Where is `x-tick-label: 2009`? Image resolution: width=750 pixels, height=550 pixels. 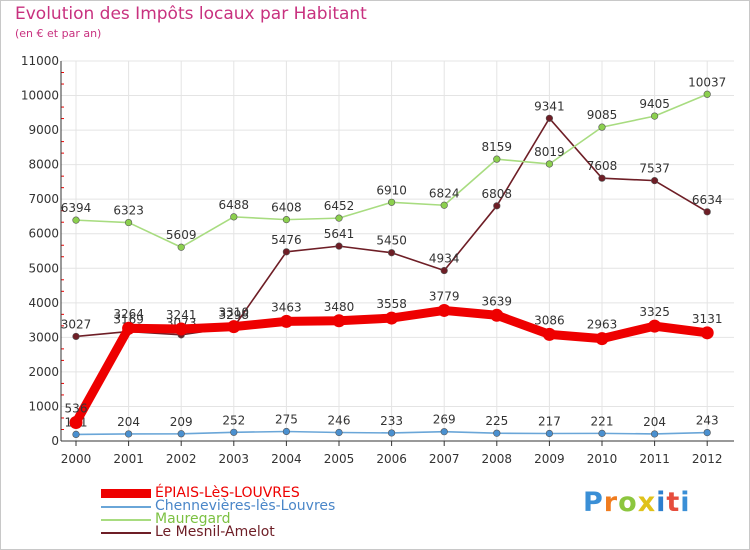
x-tick-label: 2009 is located at coordinates (549, 459).